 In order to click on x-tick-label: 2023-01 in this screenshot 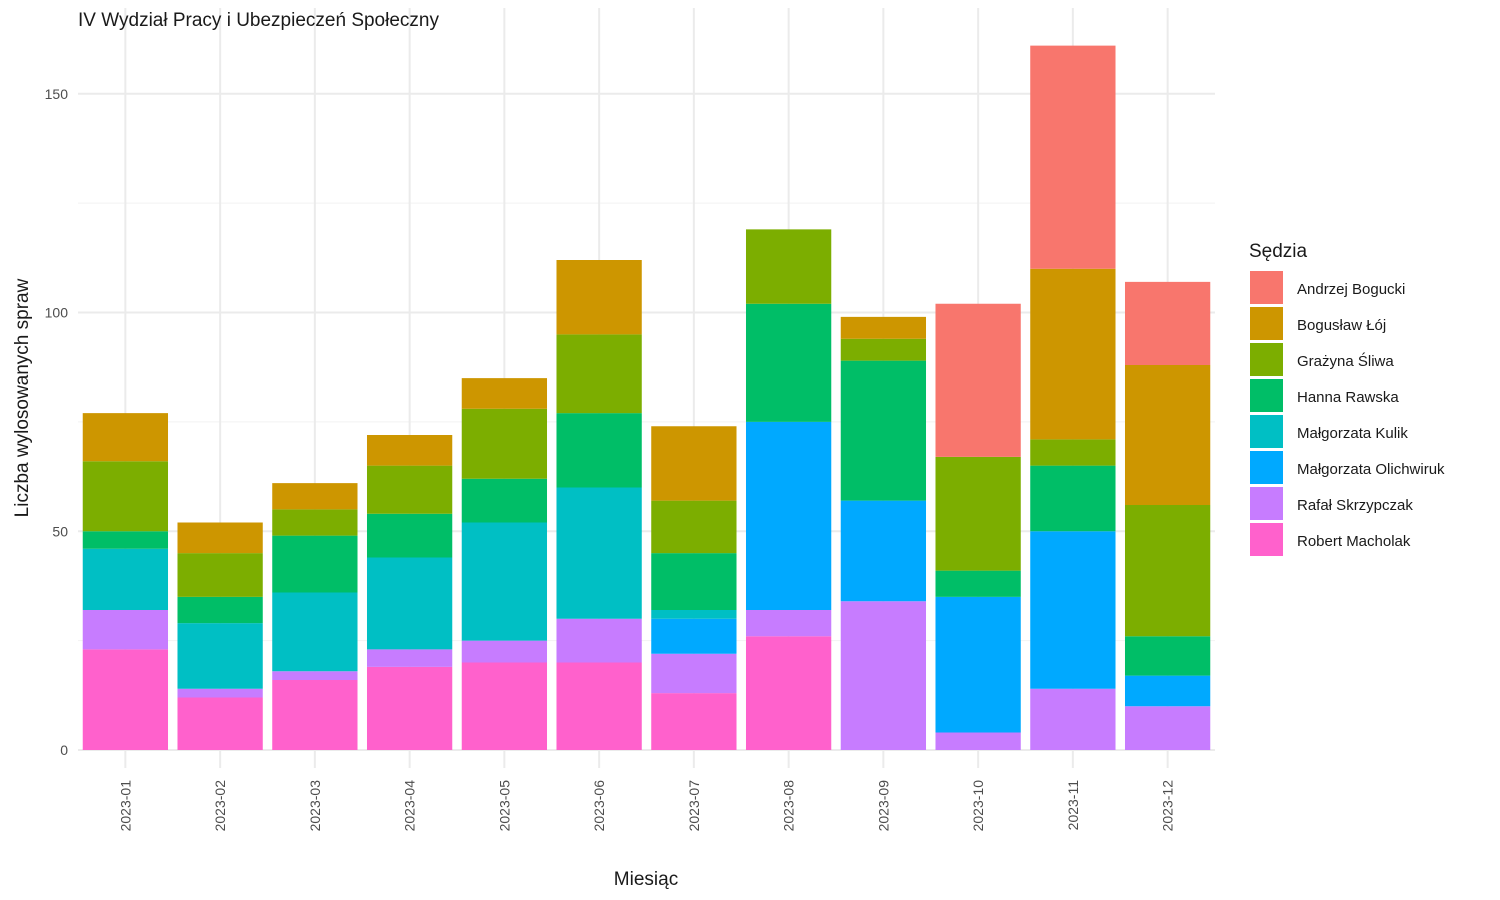, I will do `click(125, 806)`.